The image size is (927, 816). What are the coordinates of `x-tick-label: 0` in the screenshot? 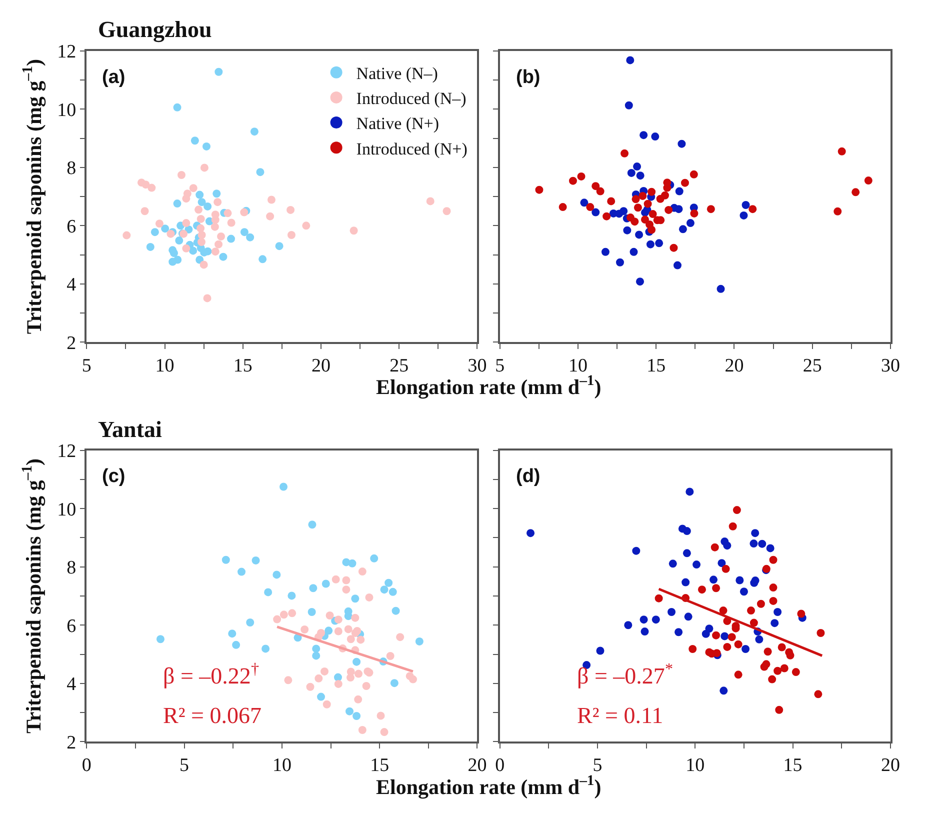 It's located at (87, 765).